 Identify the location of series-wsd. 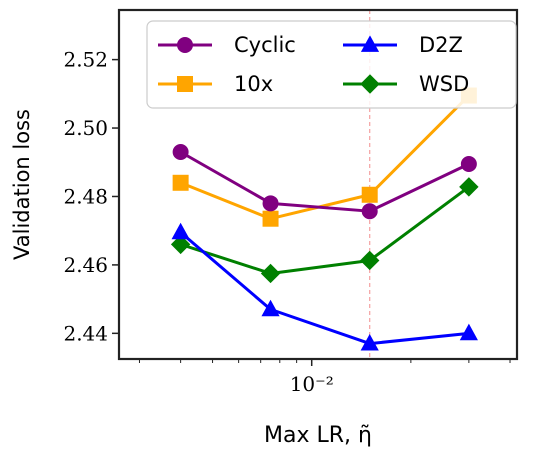
(324, 230).